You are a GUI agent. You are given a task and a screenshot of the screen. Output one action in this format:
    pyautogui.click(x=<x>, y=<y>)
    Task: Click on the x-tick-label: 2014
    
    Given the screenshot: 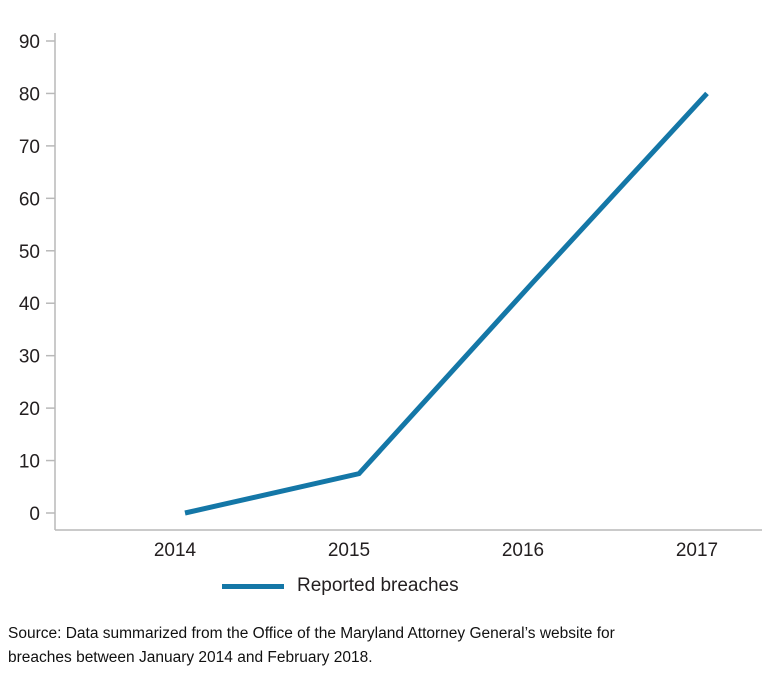 What is the action you would take?
    pyautogui.click(x=175, y=550)
    